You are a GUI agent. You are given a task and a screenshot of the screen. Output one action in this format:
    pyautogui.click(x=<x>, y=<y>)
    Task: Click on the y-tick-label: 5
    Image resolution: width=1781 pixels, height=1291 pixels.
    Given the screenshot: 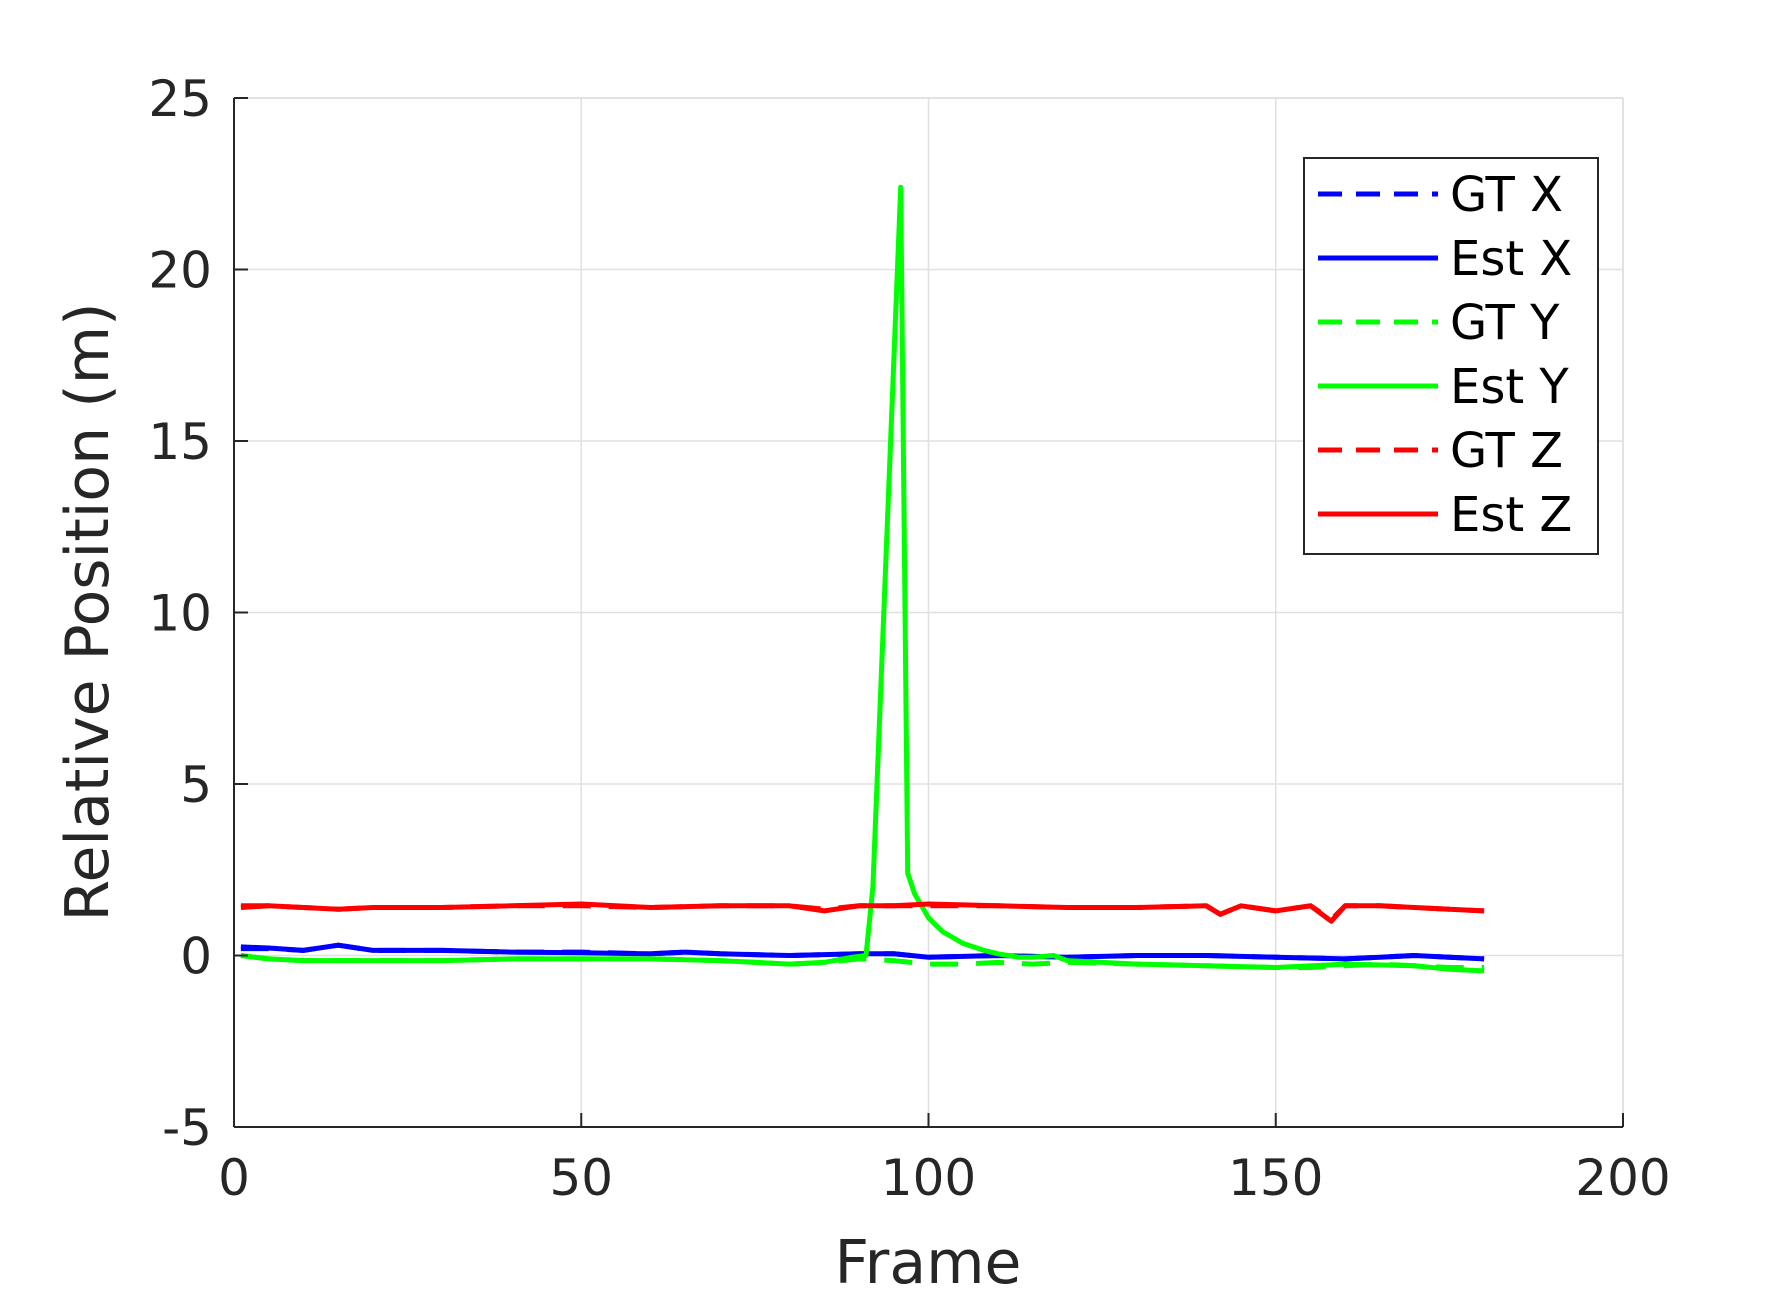 What is the action you would take?
    pyautogui.click(x=196, y=785)
    